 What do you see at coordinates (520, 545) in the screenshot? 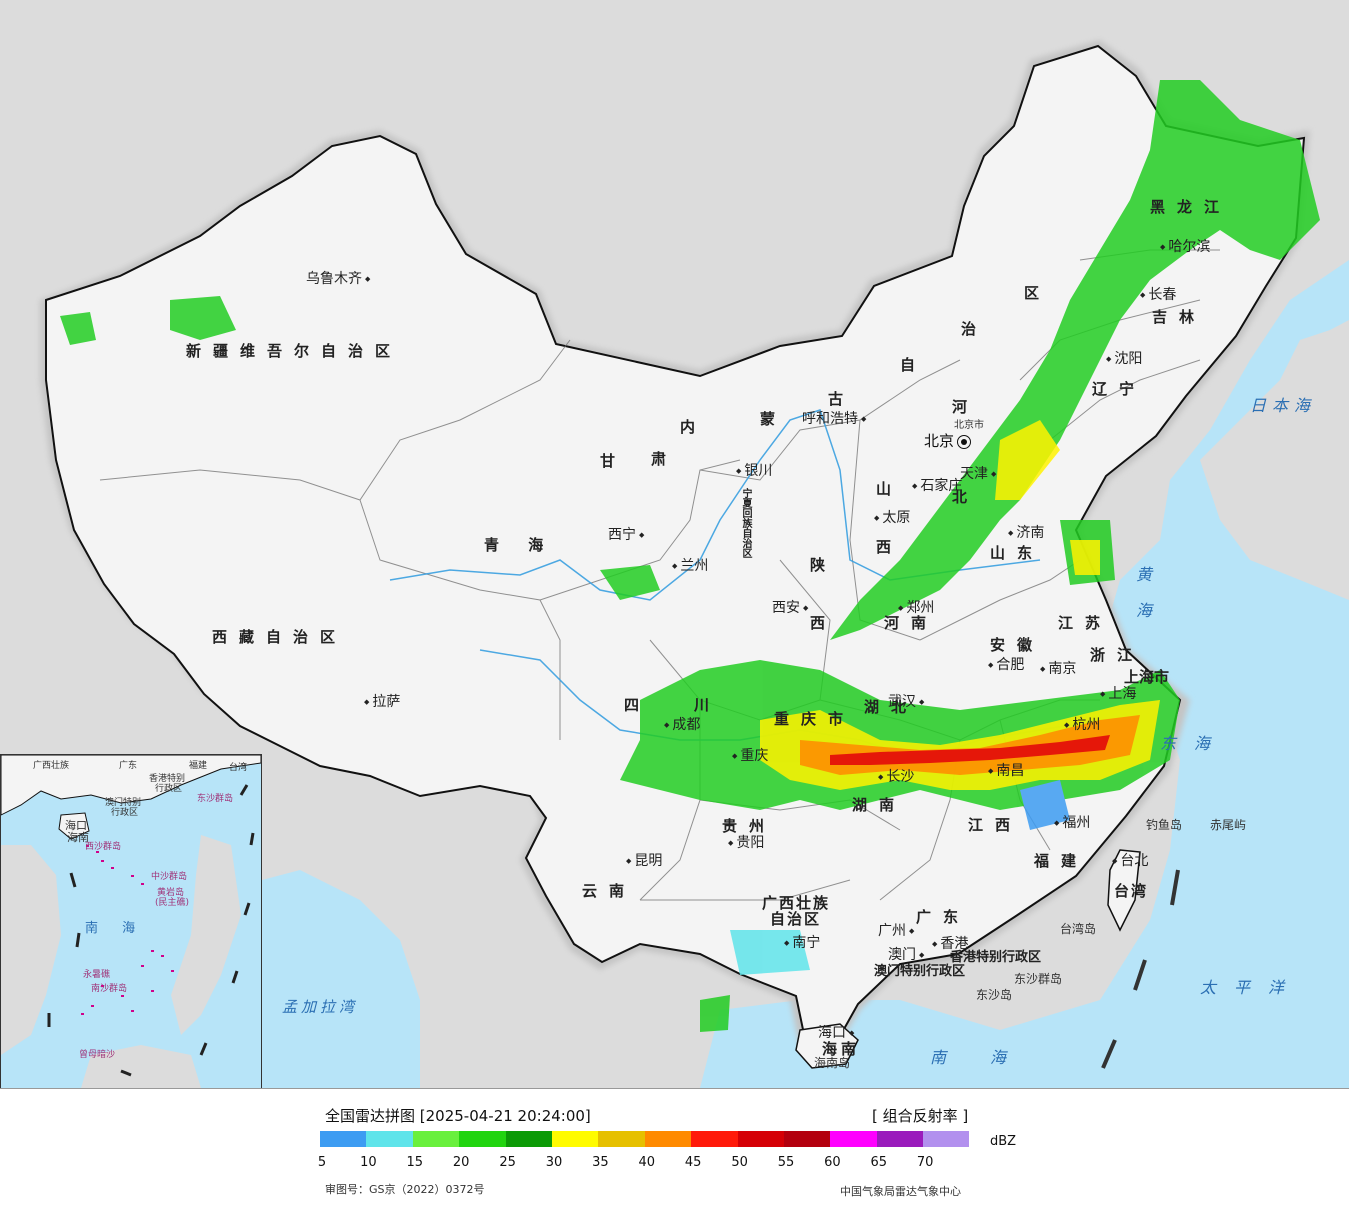
I see `province-label-qinghai: 青 海` at bounding box center [520, 545].